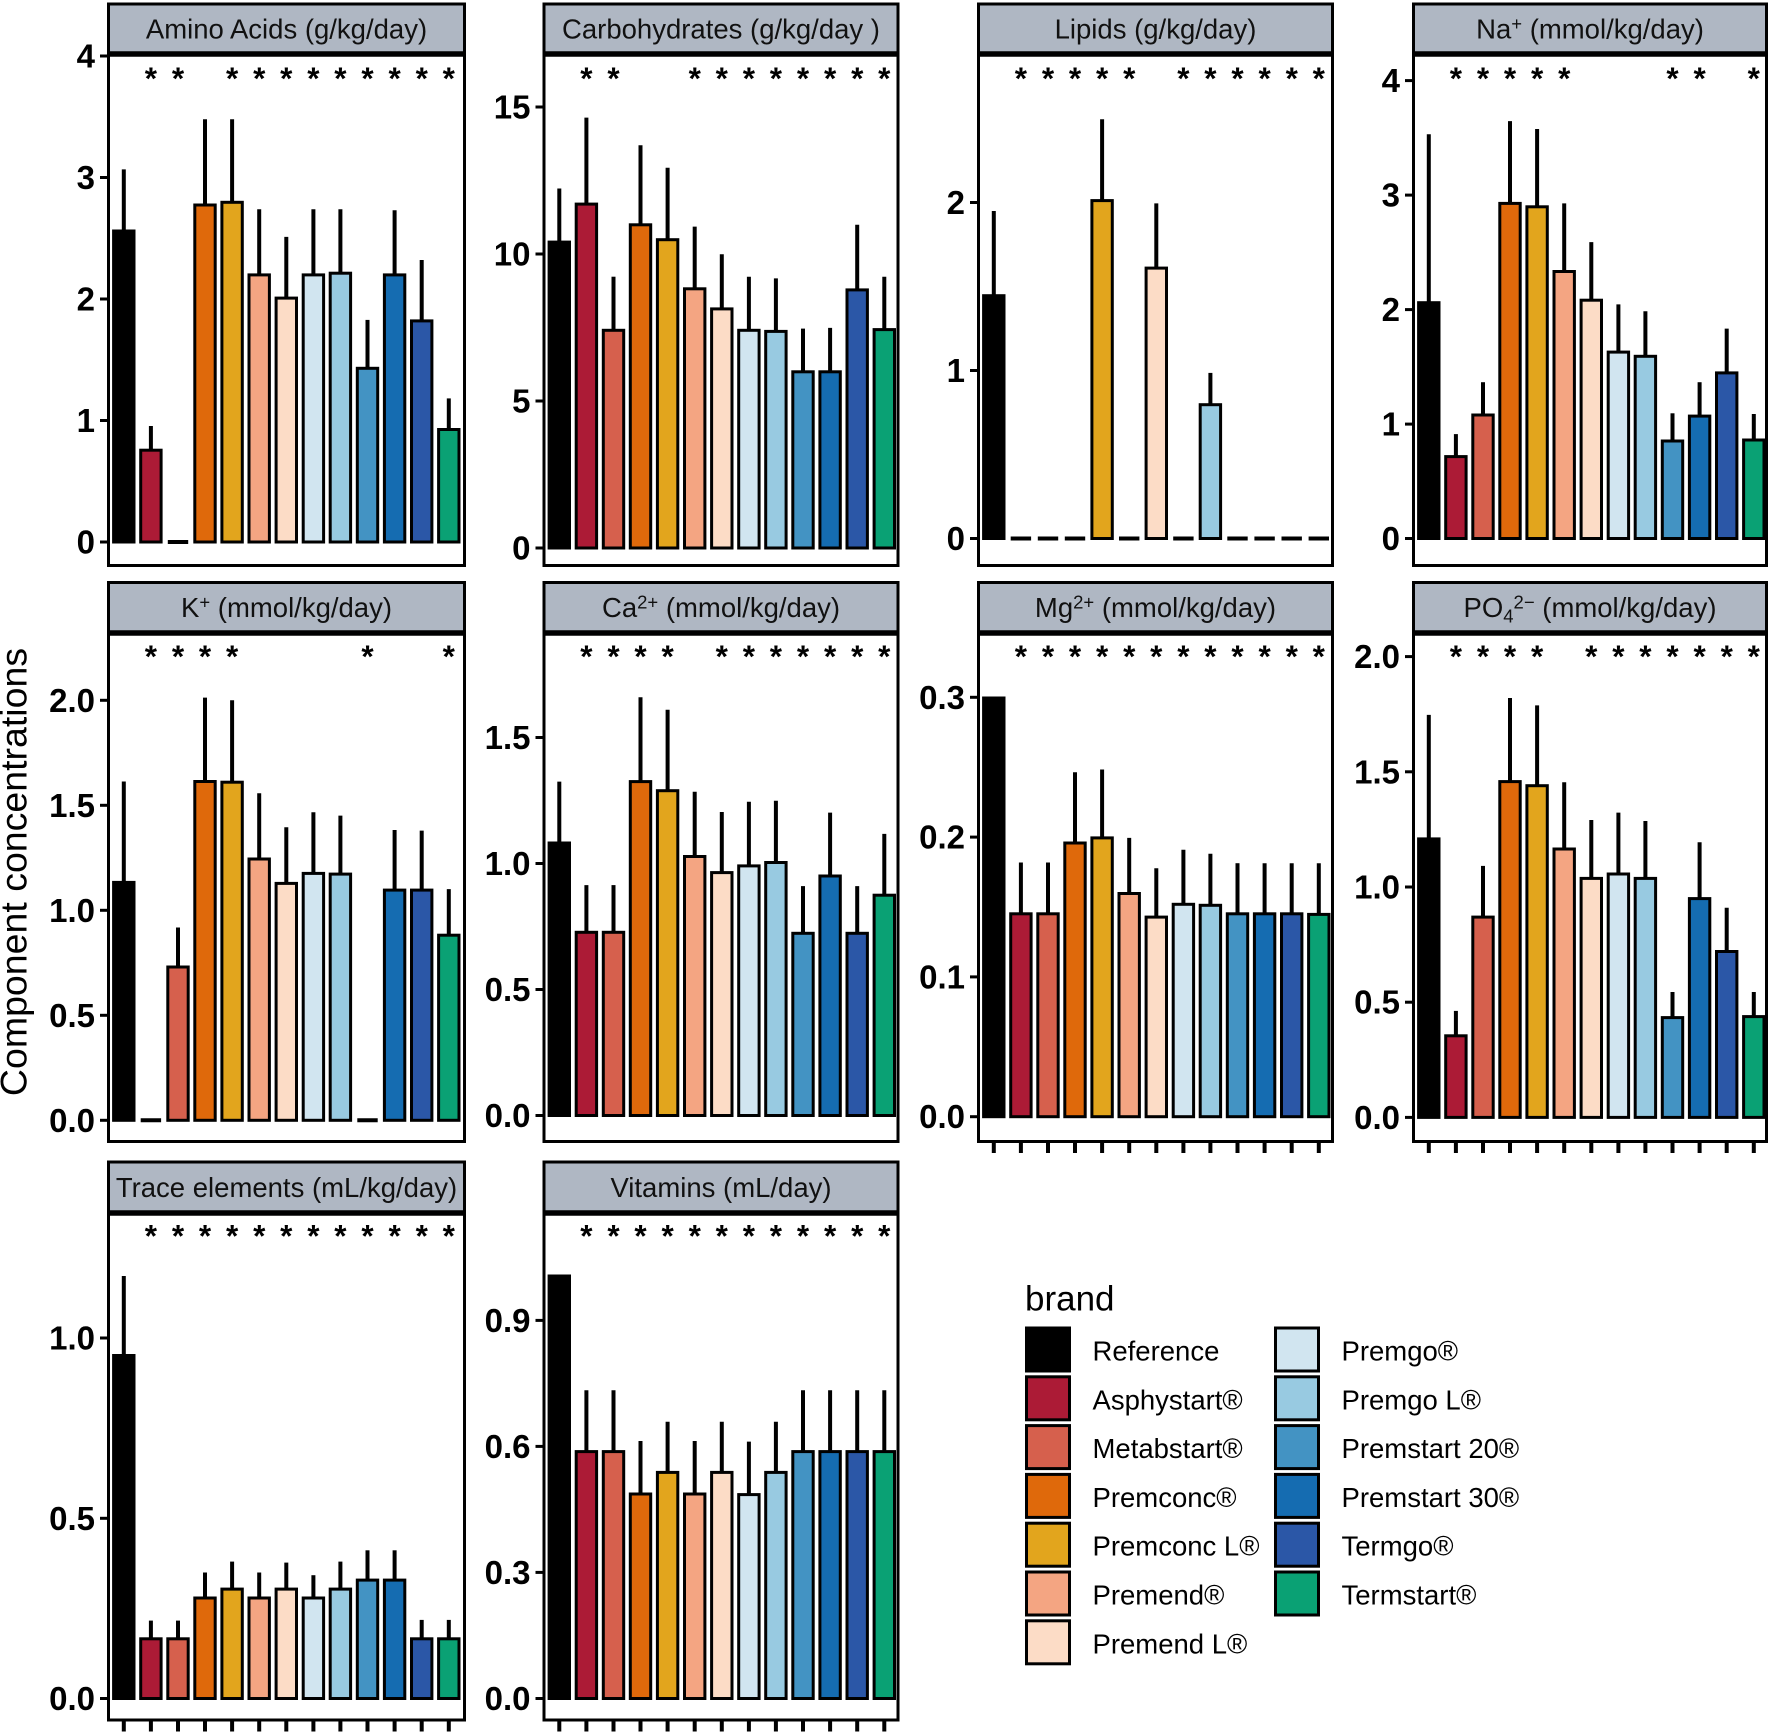  I want to click on svg-text: Mg2+ (mmol/kg/day), so click(1155, 608).